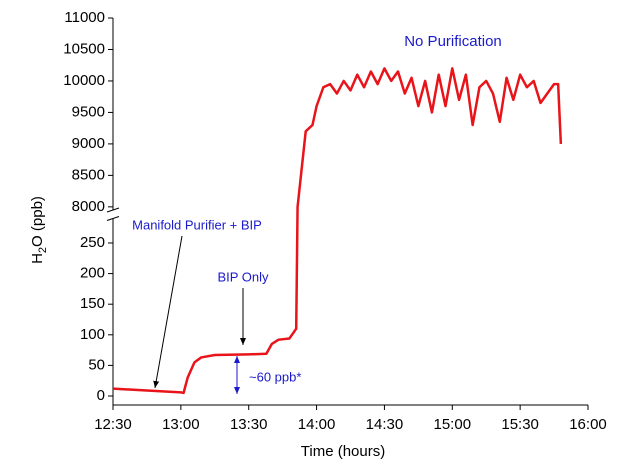 This screenshot has width=627, height=468. I want to click on y-tick-label: 10500, so click(84, 48).